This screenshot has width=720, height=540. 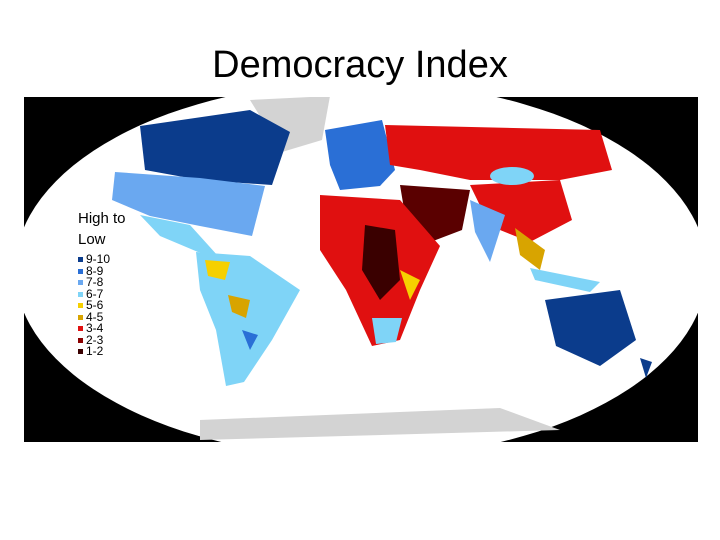 I want to click on legend-item: 4-5, so click(x=113, y=316).